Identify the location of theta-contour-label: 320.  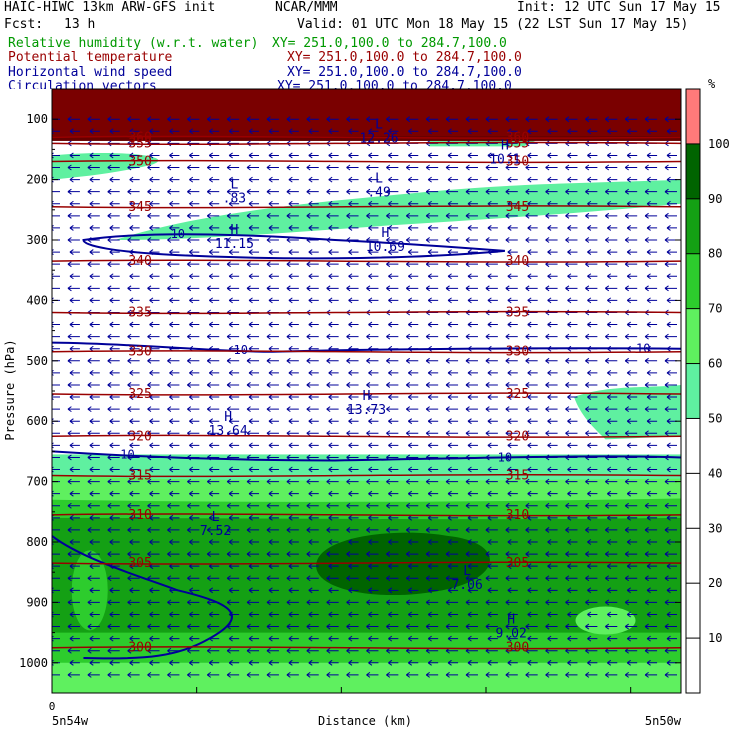
(517, 436).